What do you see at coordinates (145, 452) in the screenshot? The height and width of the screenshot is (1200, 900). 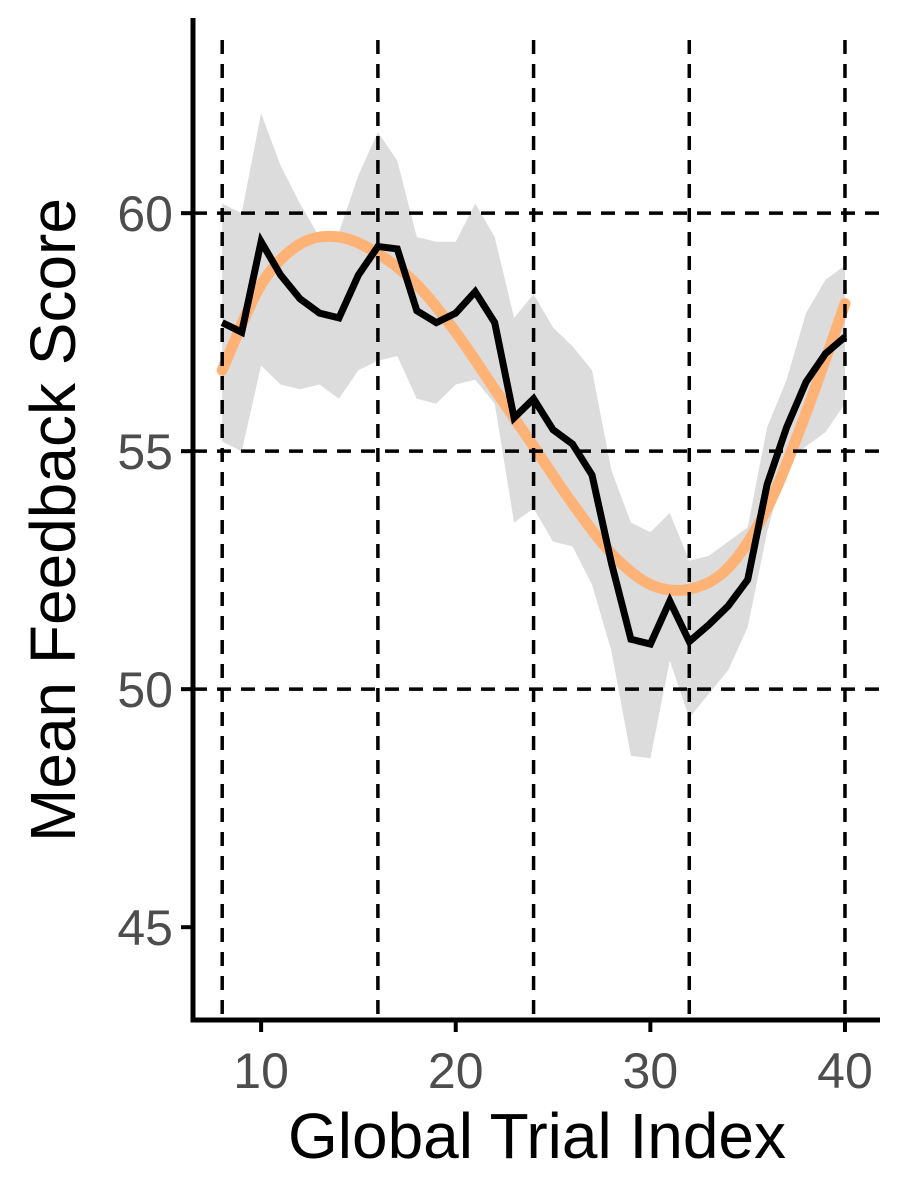 I see `y-tick-label: 55` at bounding box center [145, 452].